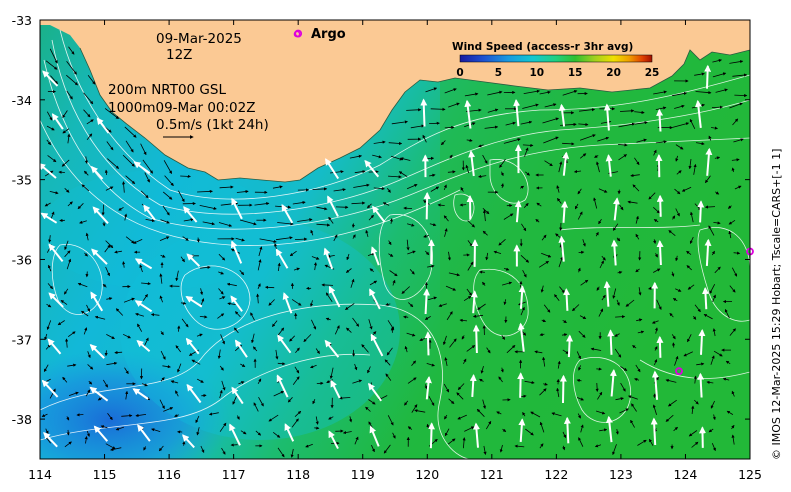 The image size is (791, 492). What do you see at coordinates (621, 474) in the screenshot?
I see `x-tick-label: 123` at bounding box center [621, 474].